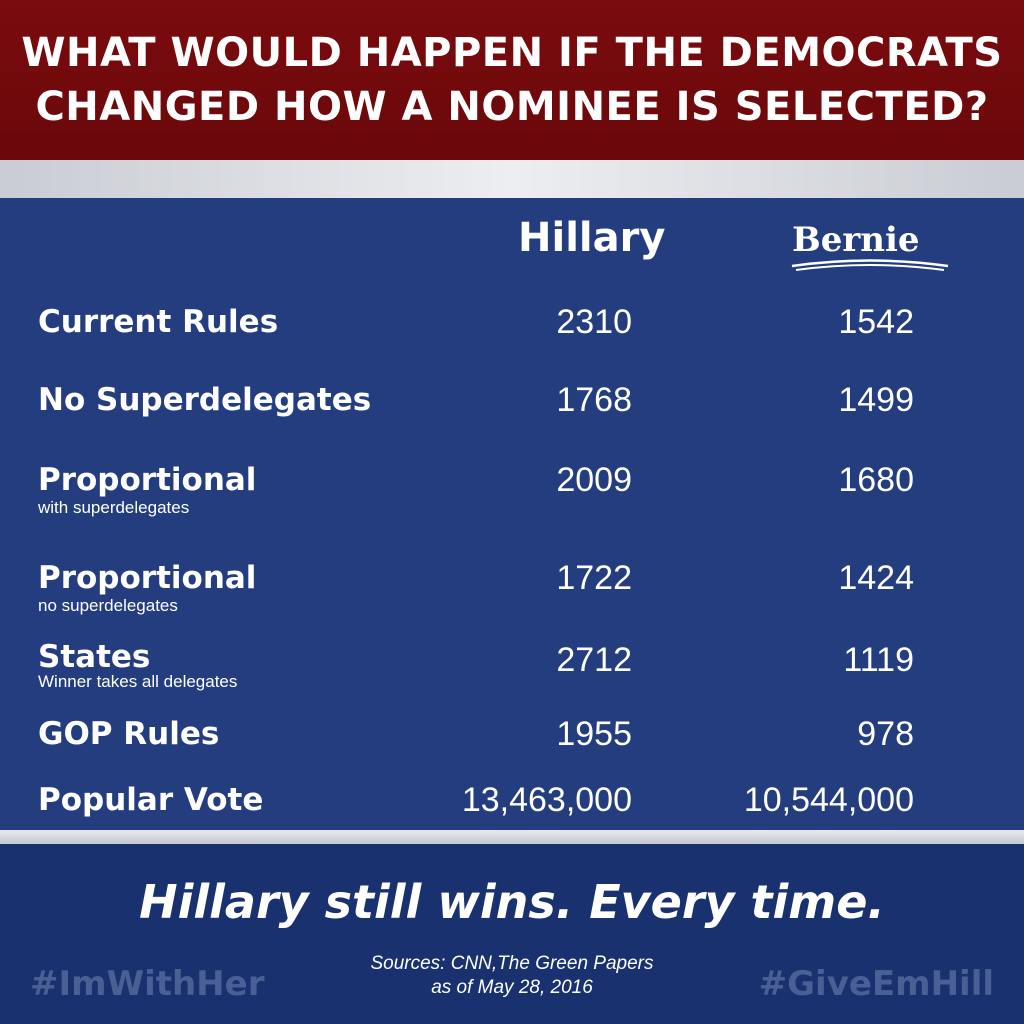 This screenshot has width=1024, height=1024. Describe the element at coordinates (147, 984) in the screenshot. I see `hashtag-imwithher: #ImWithHer` at that location.